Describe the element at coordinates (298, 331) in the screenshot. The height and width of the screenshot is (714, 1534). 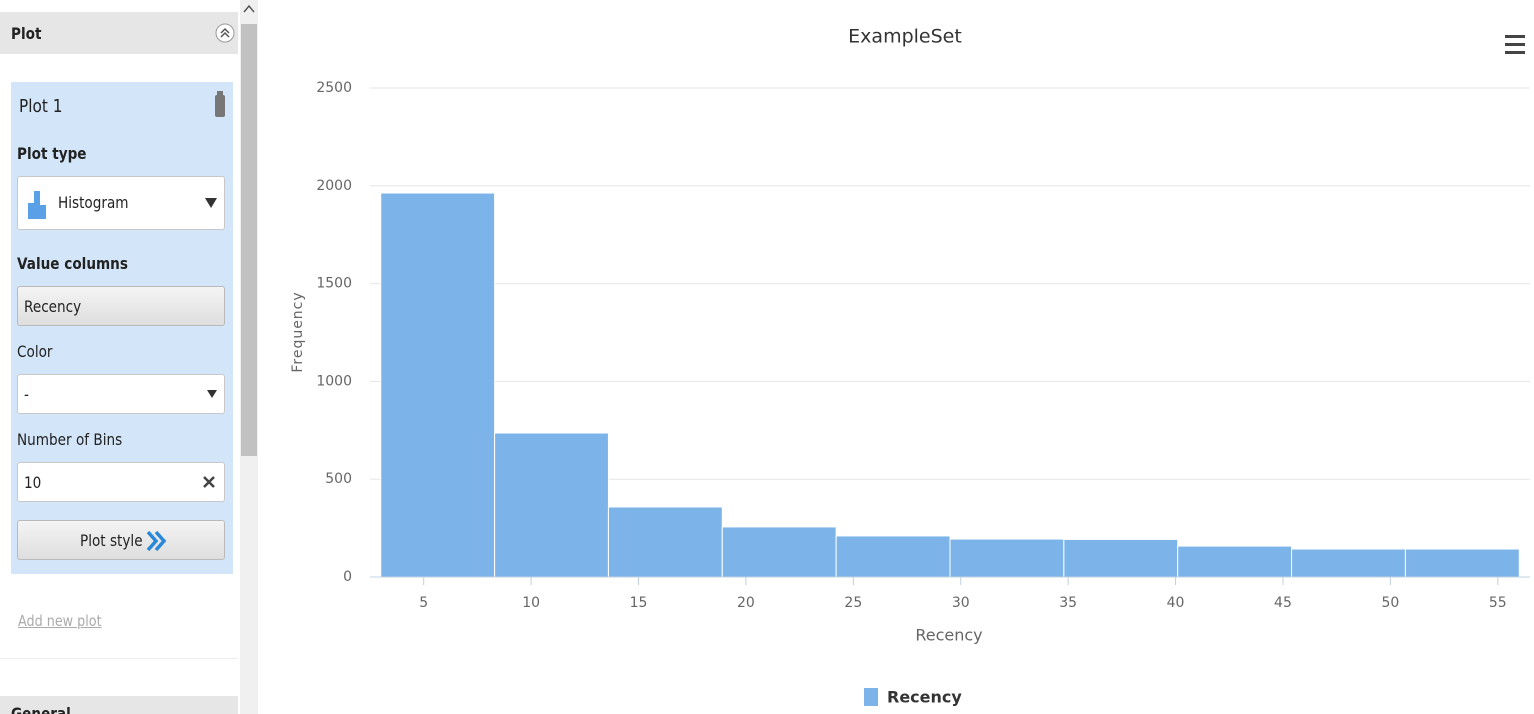
I see `y-axis-label: Frequency` at that location.